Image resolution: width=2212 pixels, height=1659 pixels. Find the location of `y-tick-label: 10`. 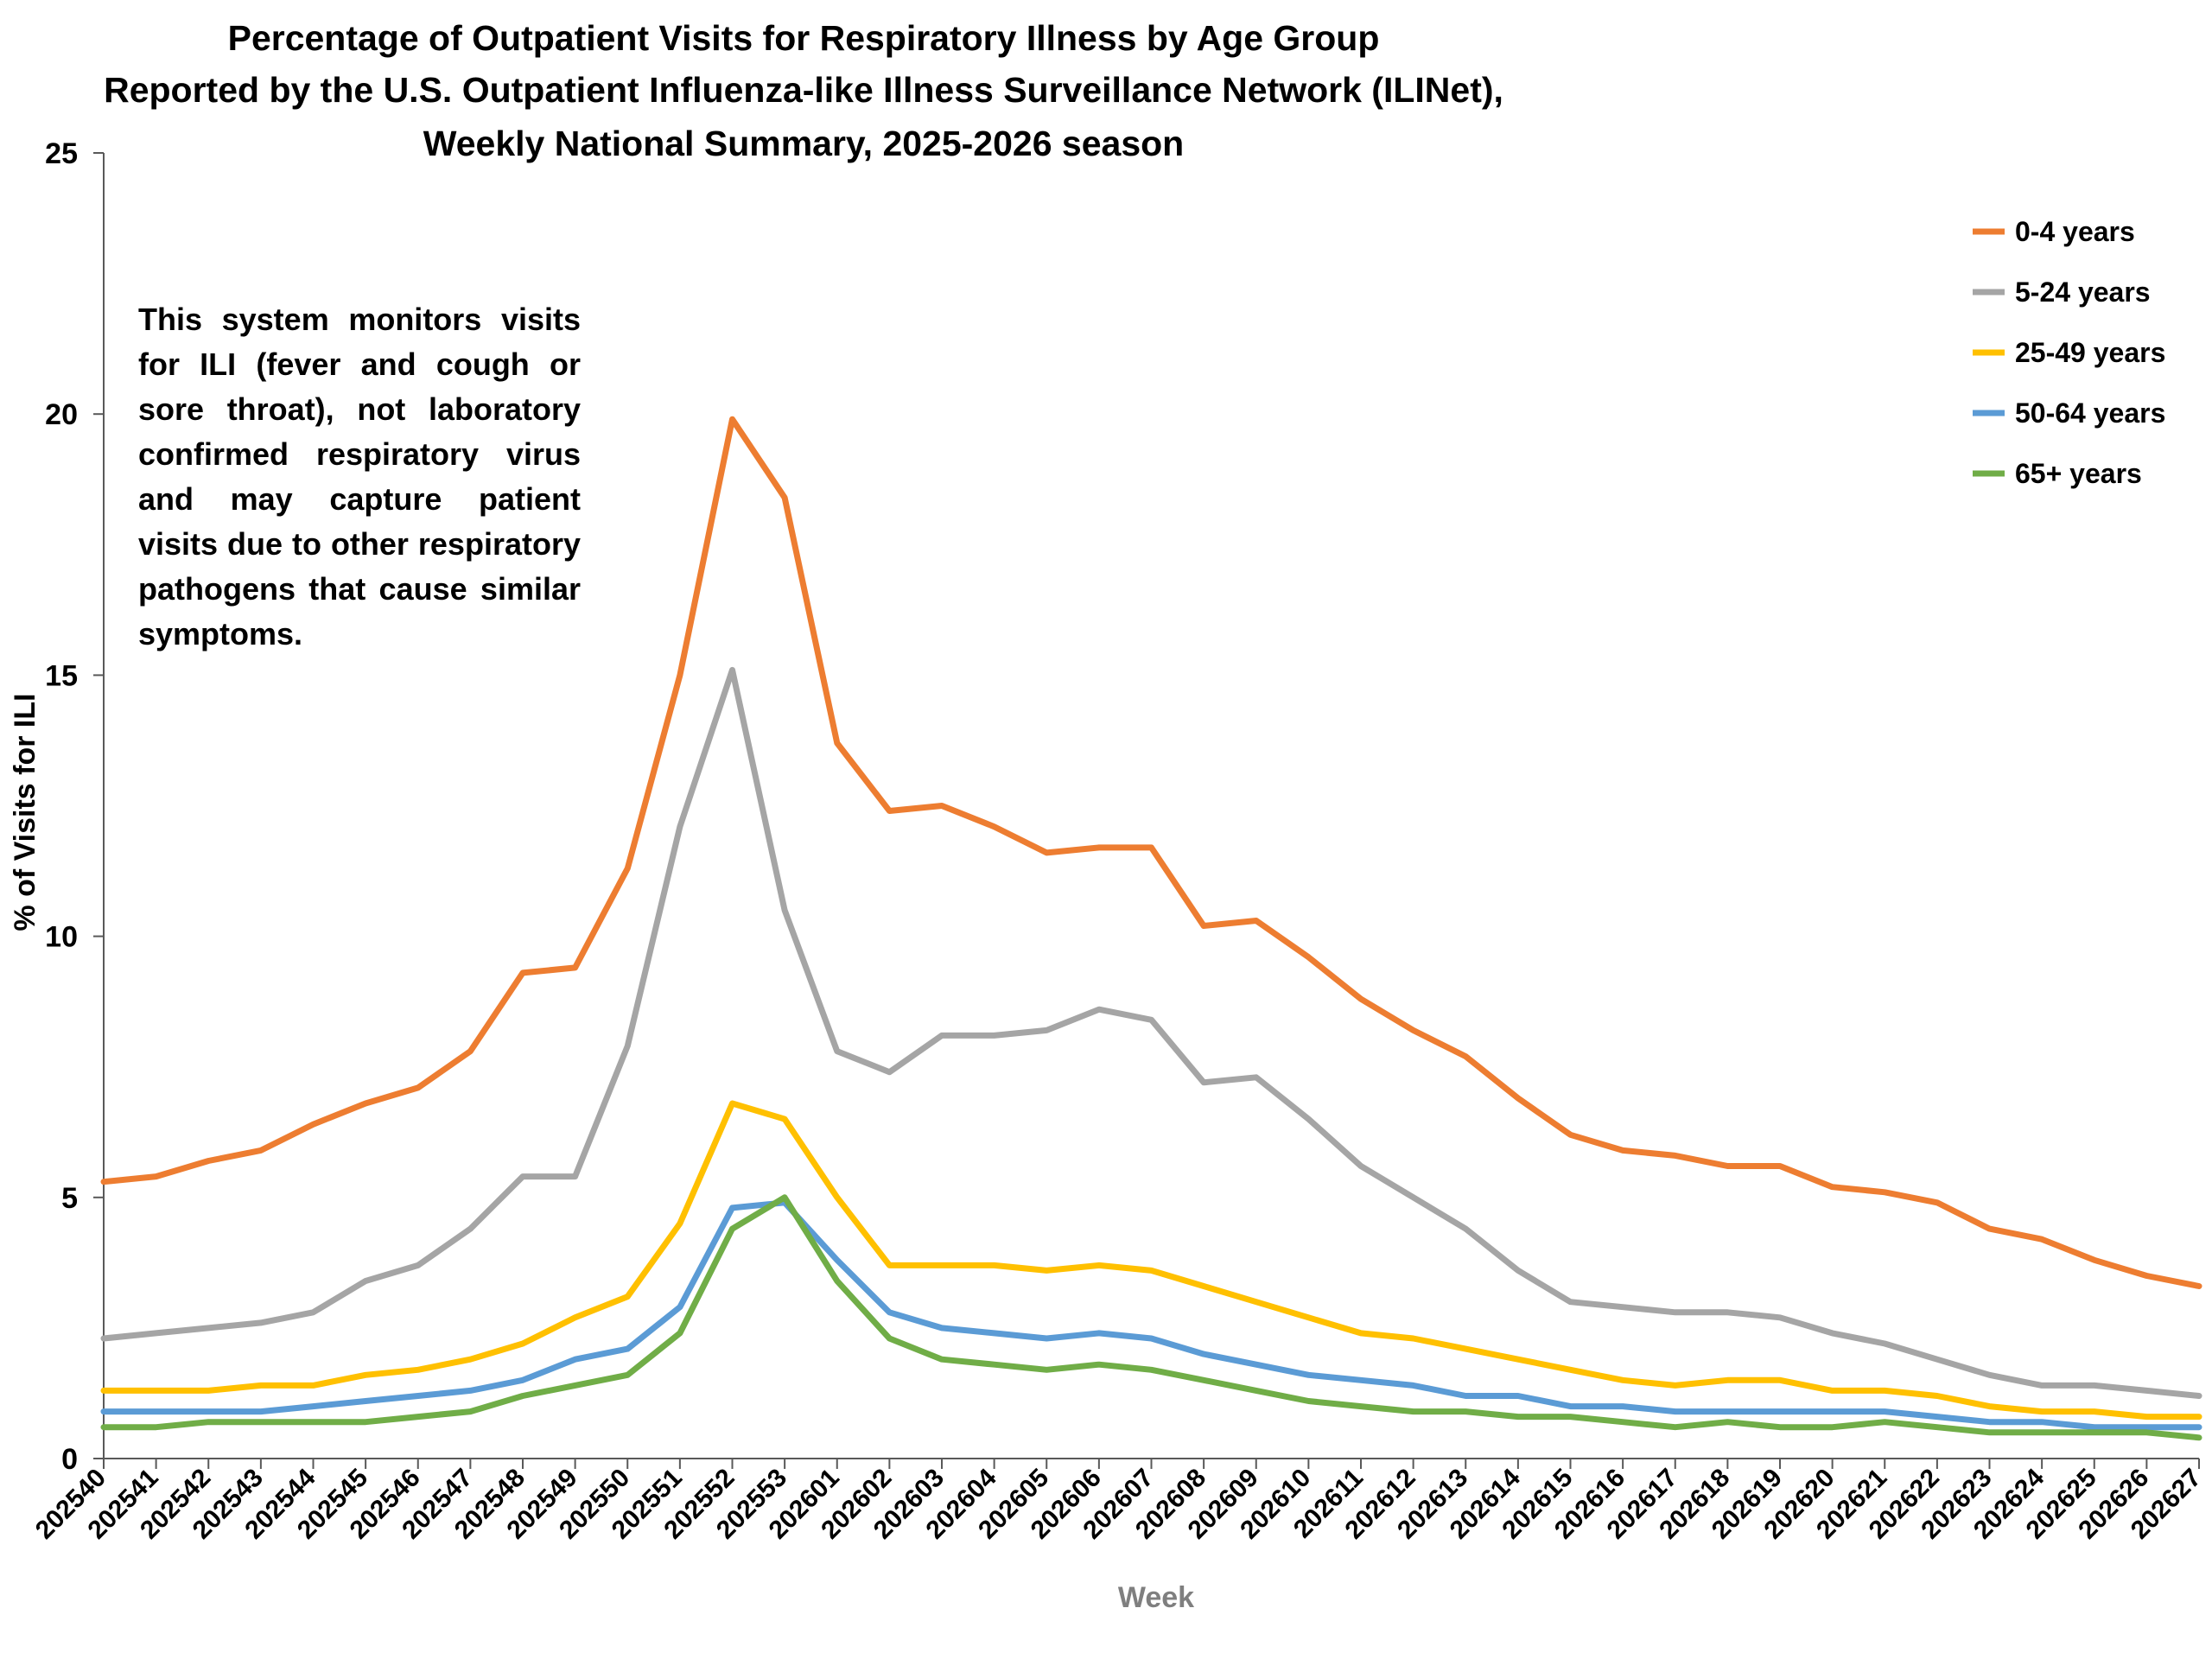

y-tick-label: 10 is located at coordinates (62, 937).